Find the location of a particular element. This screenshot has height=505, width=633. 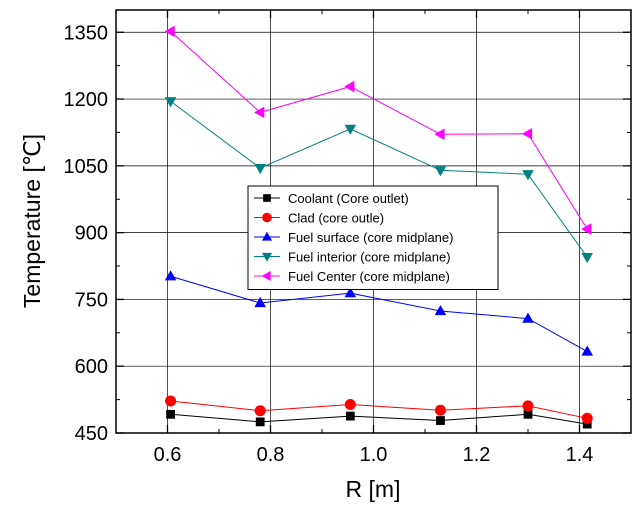

legend-label: Fuel Center (core midplane) is located at coordinates (369, 276).